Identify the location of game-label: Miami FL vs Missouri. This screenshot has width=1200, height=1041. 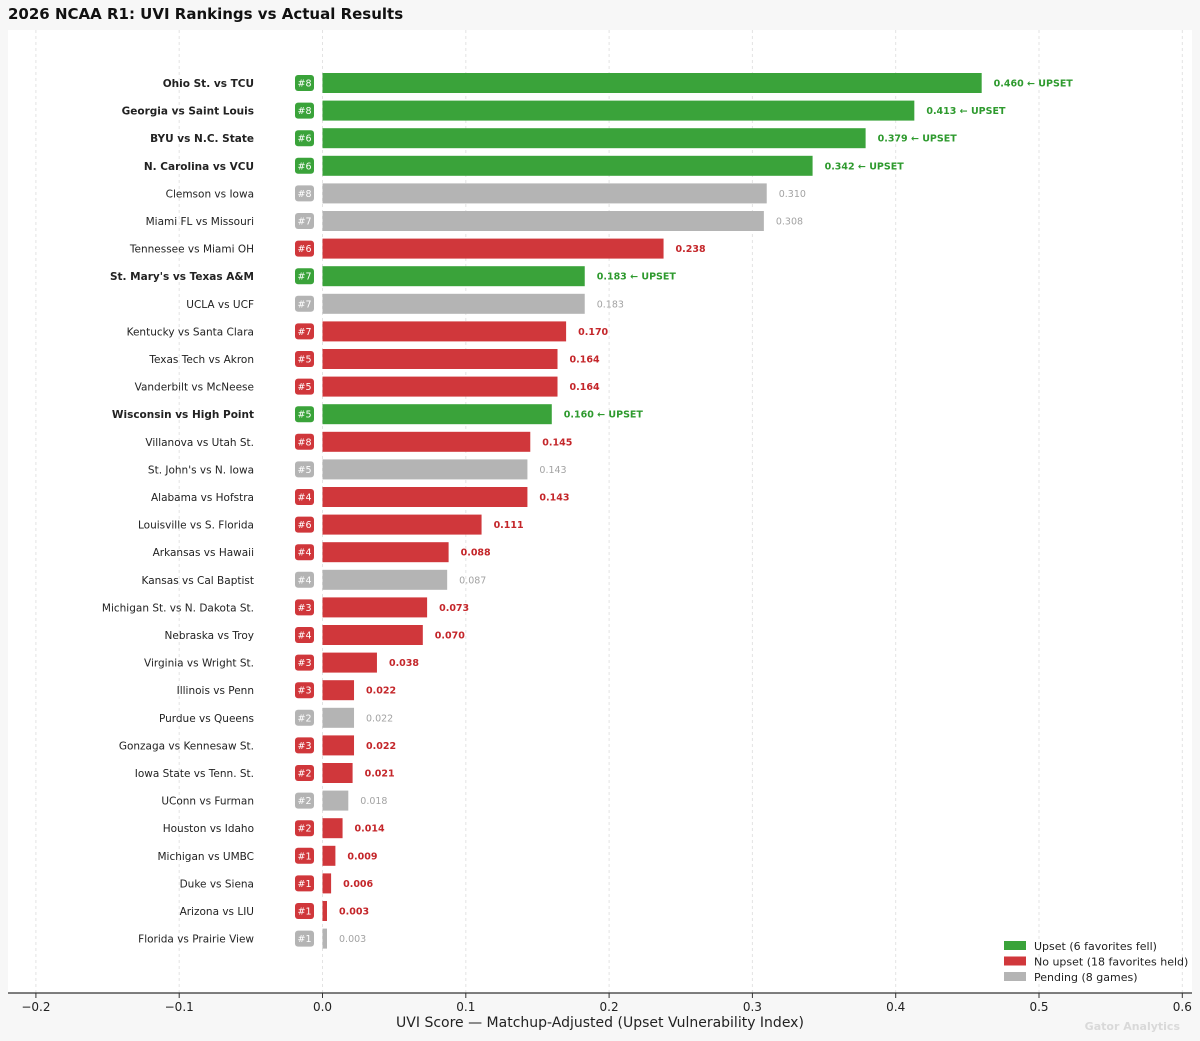
(200, 222).